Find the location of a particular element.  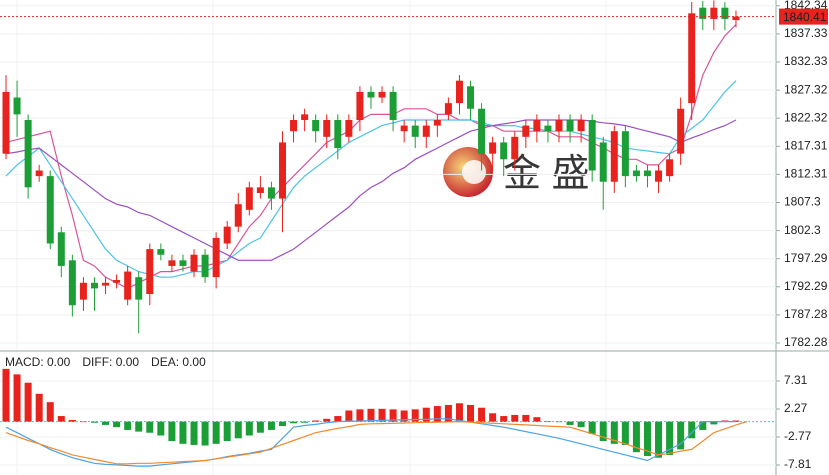

y-tick-label: 1817.31 is located at coordinates (806, 145).